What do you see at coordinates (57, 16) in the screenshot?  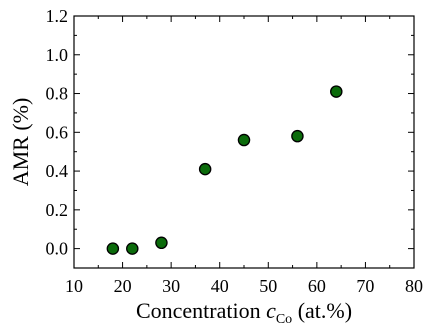 I see `y-tick-label: 1.2` at bounding box center [57, 16].